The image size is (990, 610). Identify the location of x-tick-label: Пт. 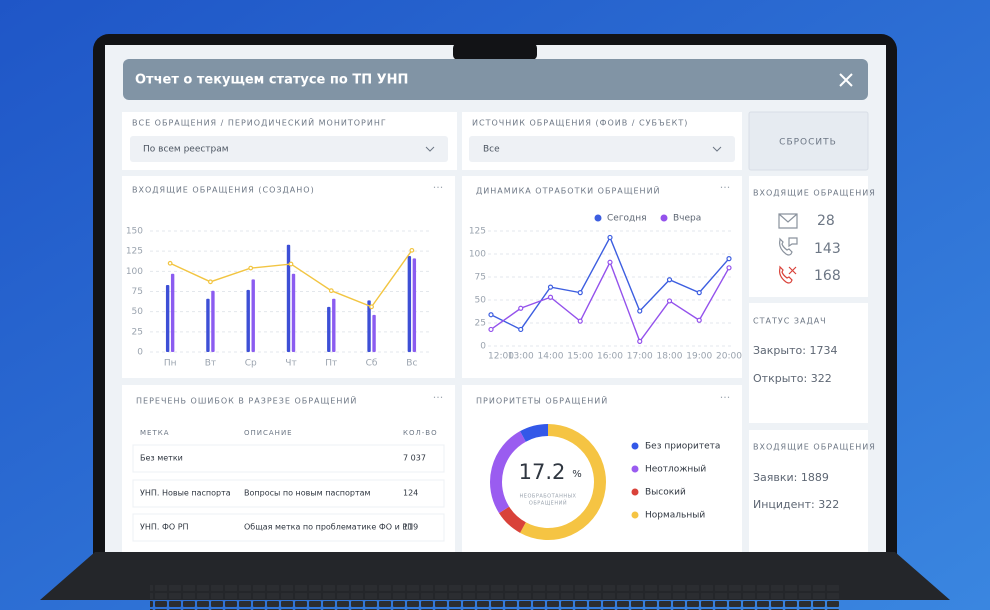
(331, 364).